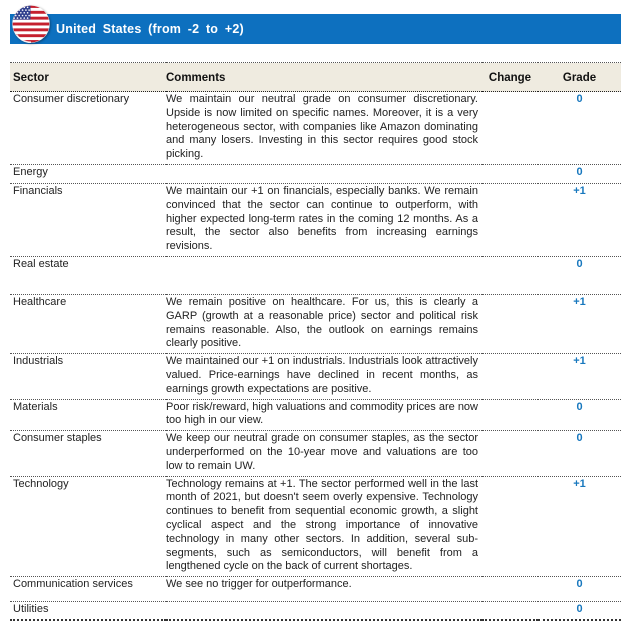 The width and height of the screenshot is (626, 630). I want to click on comments-cell: We see no trigger for outperformance., so click(259, 584).